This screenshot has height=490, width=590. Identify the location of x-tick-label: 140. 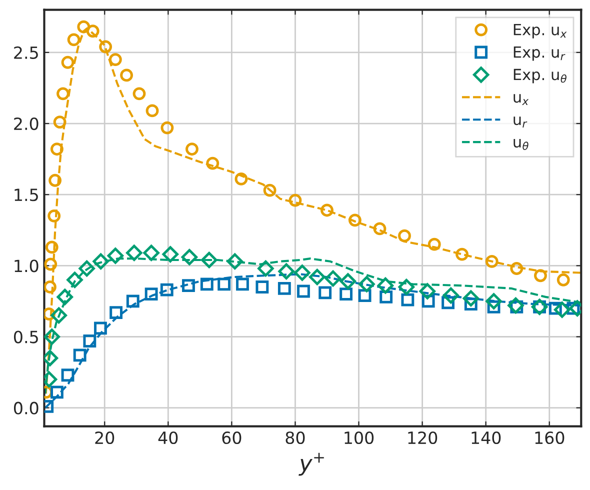
(486, 437).